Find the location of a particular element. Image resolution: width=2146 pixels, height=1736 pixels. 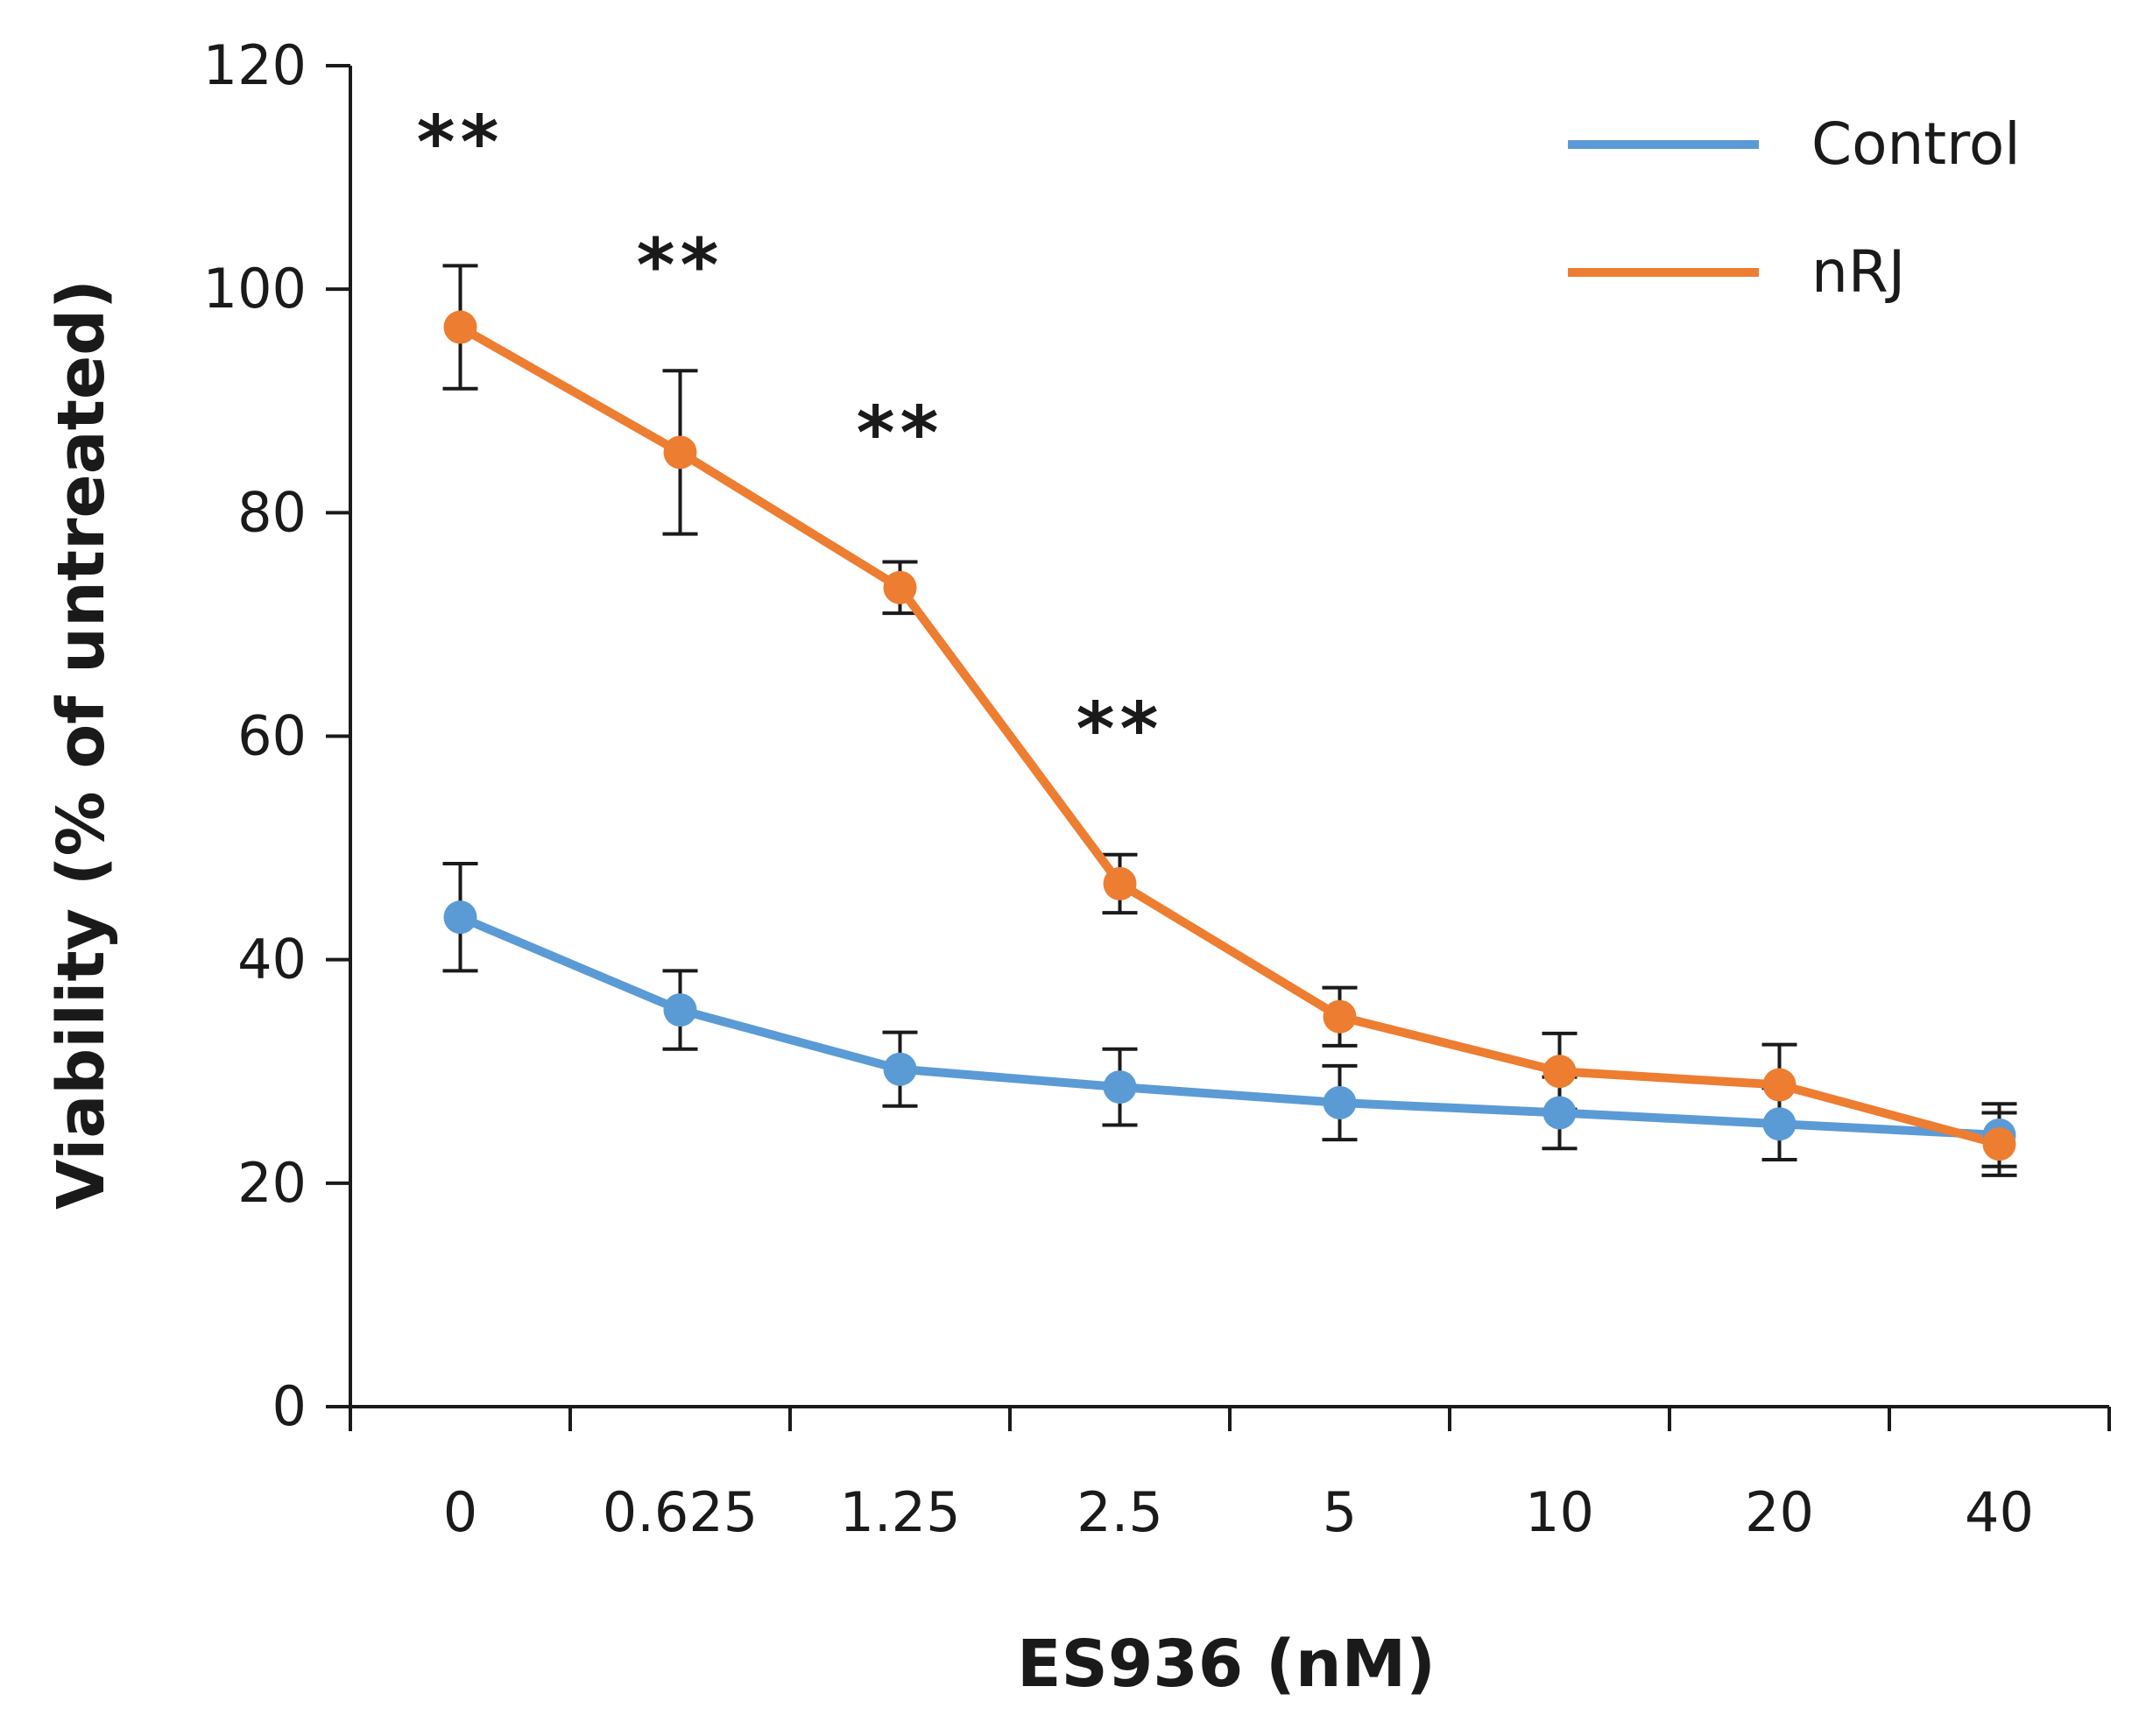

data-point-Control-1.25 is located at coordinates (900, 1069).